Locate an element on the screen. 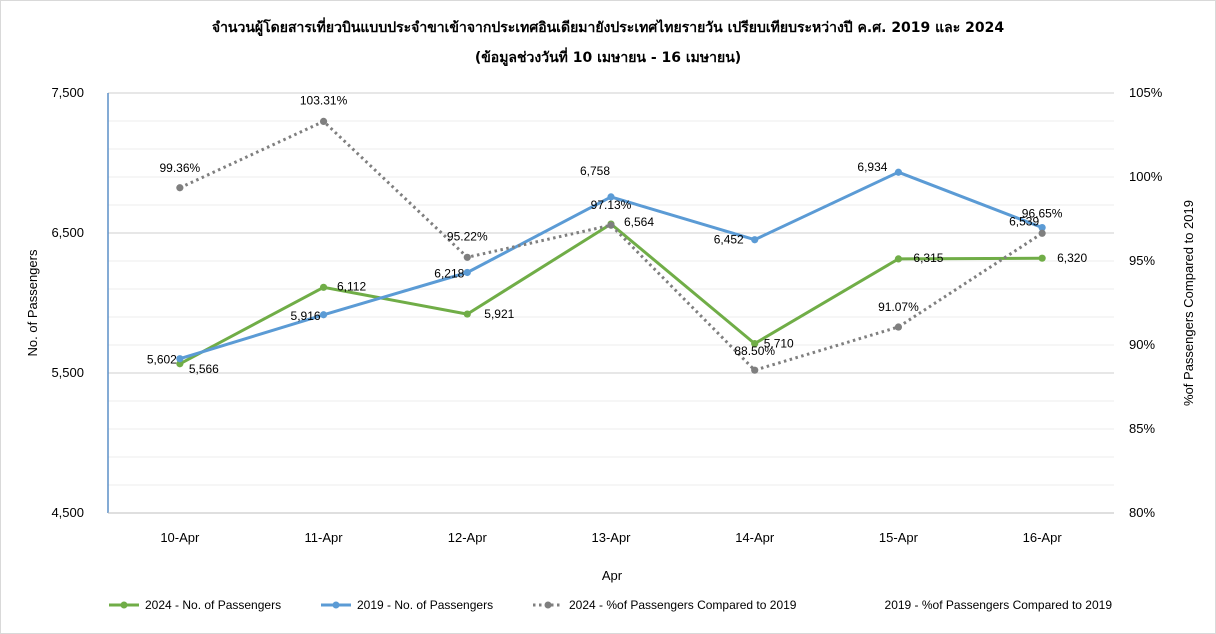 This screenshot has height=634, width=1216. data-label: 6,564 is located at coordinates (639, 222).